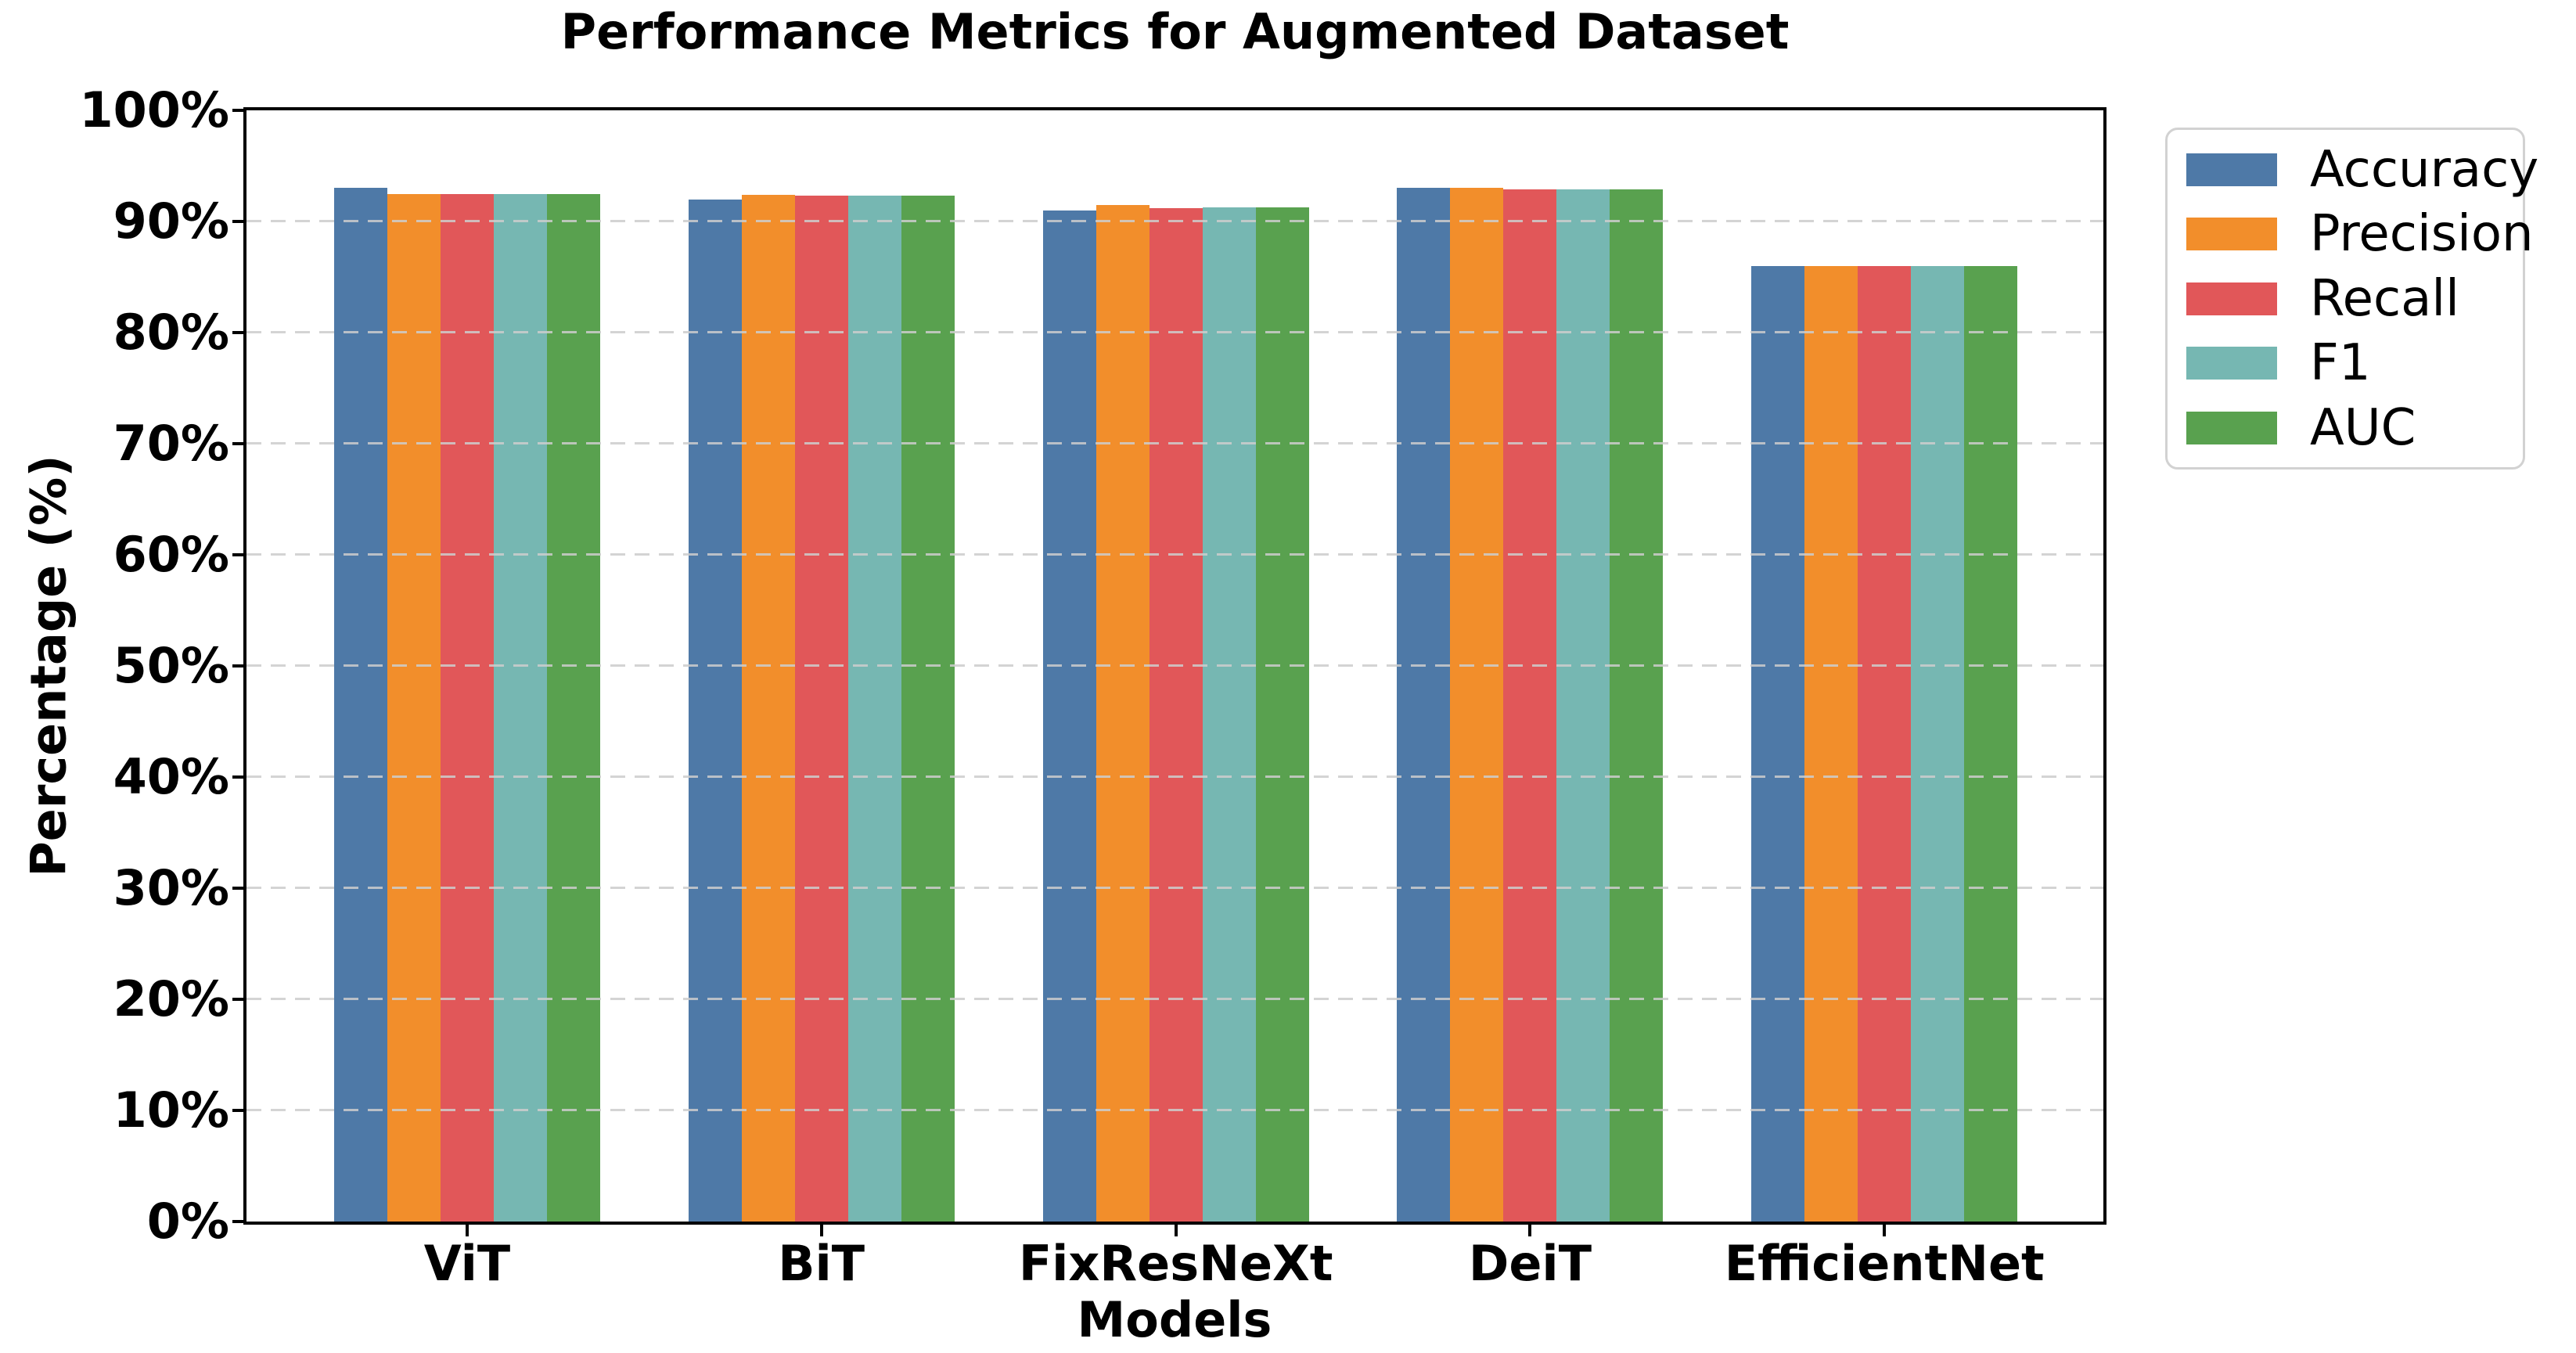 Image resolution: width=2576 pixels, height=1353 pixels. I want to click on legend-item-f1: F1, so click(2354, 363).